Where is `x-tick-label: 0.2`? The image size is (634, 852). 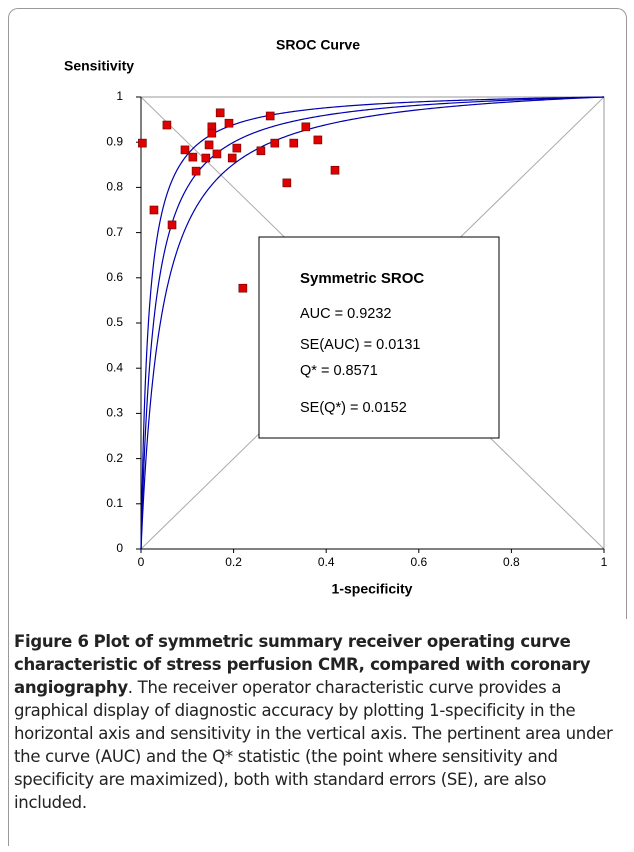 x-tick-label: 0.2 is located at coordinates (233, 562).